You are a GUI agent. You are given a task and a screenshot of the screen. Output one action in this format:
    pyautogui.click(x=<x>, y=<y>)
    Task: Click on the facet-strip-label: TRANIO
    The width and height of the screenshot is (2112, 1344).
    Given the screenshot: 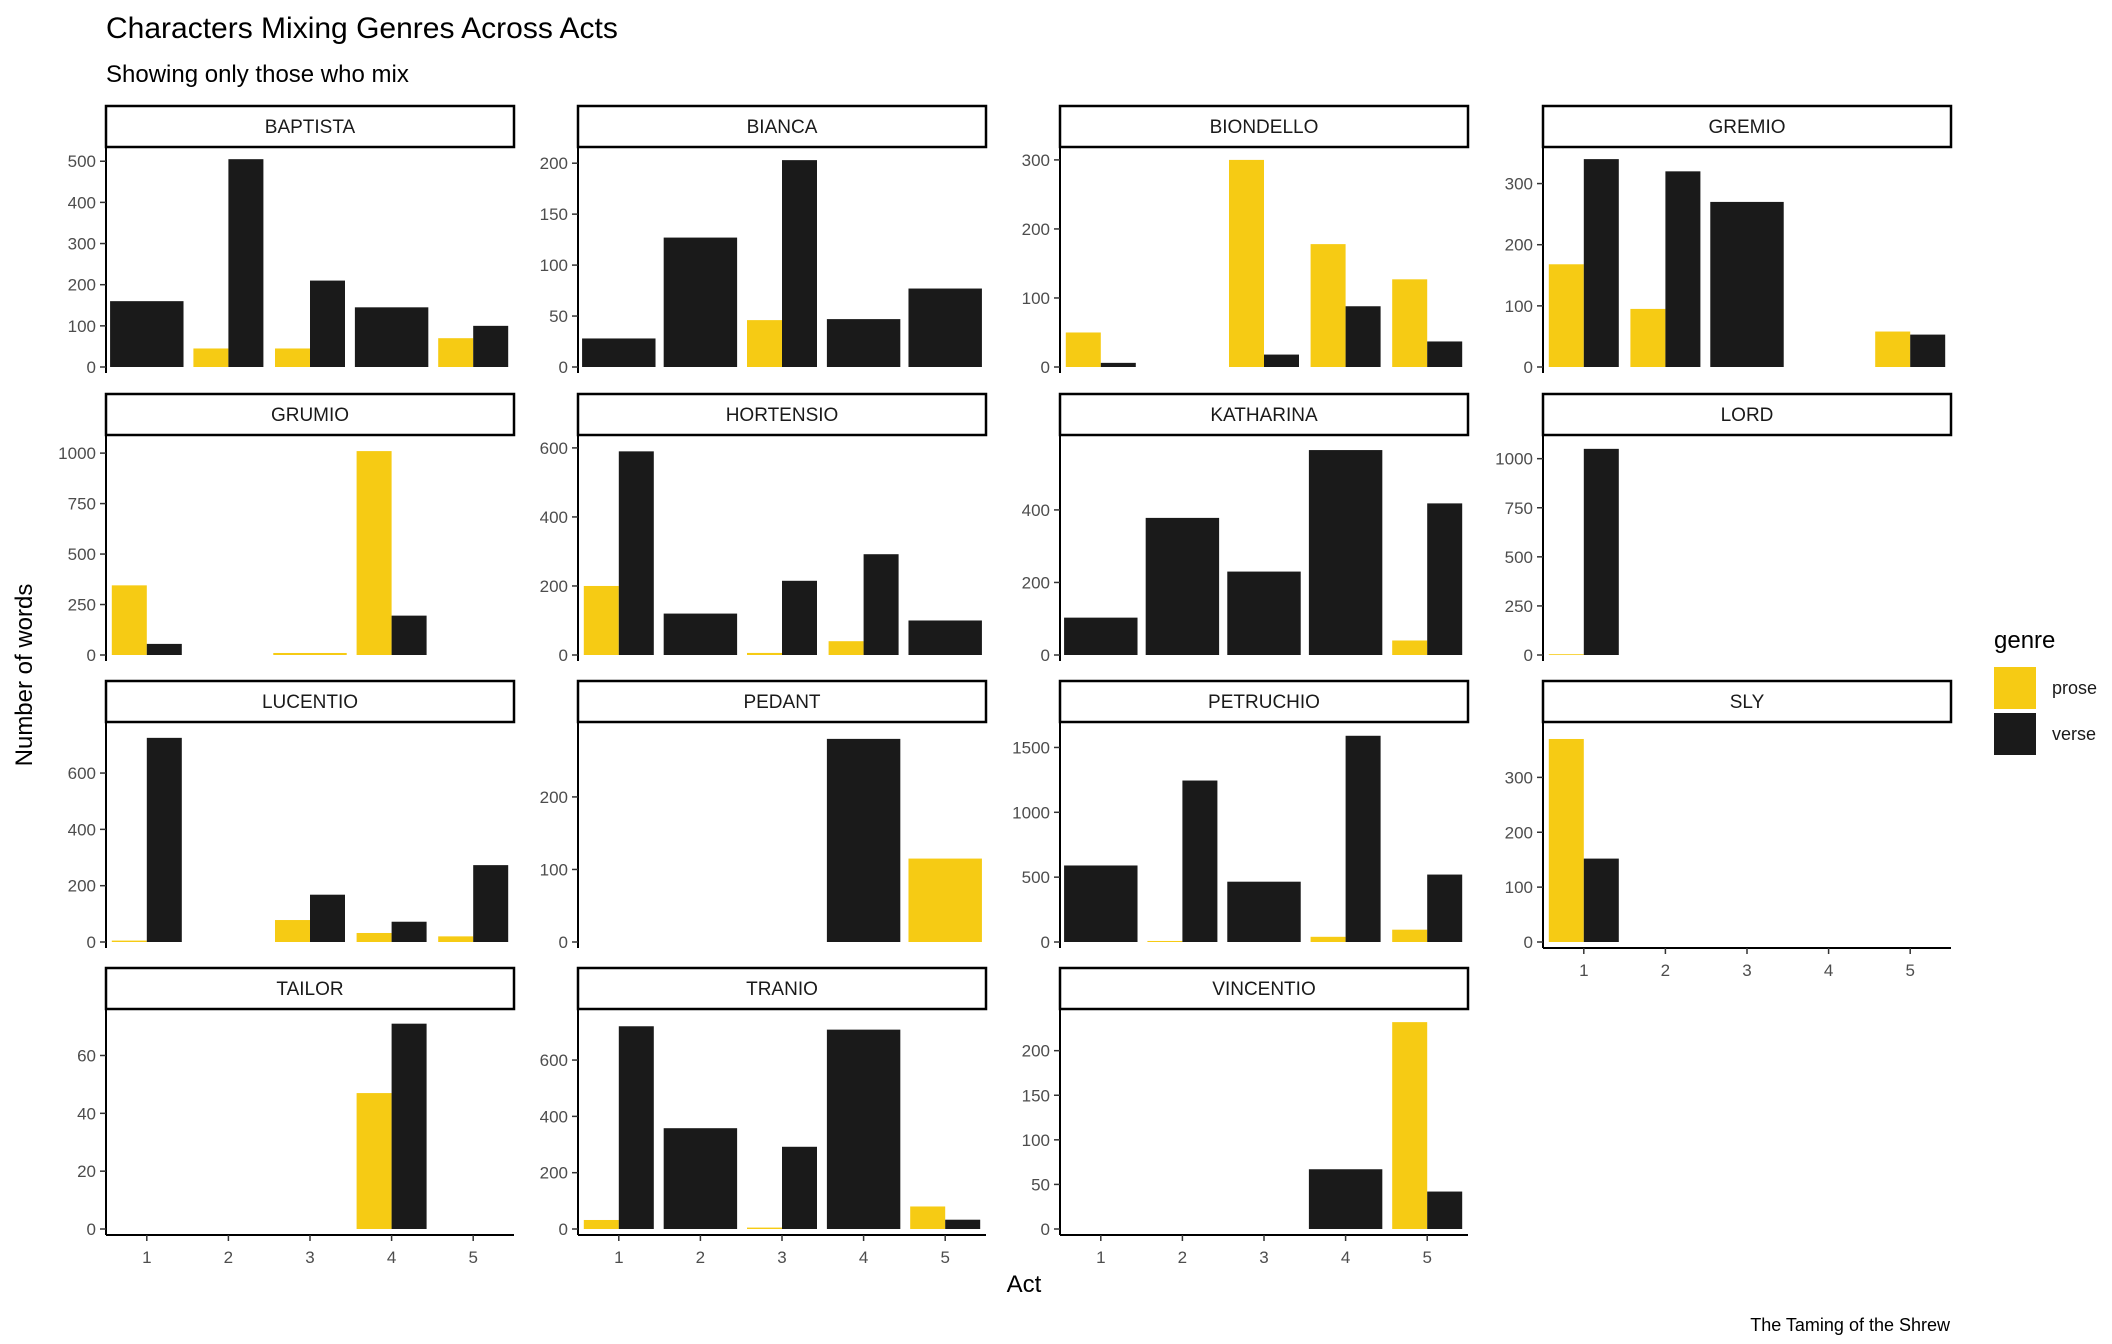 What is the action you would take?
    pyautogui.click(x=782, y=989)
    